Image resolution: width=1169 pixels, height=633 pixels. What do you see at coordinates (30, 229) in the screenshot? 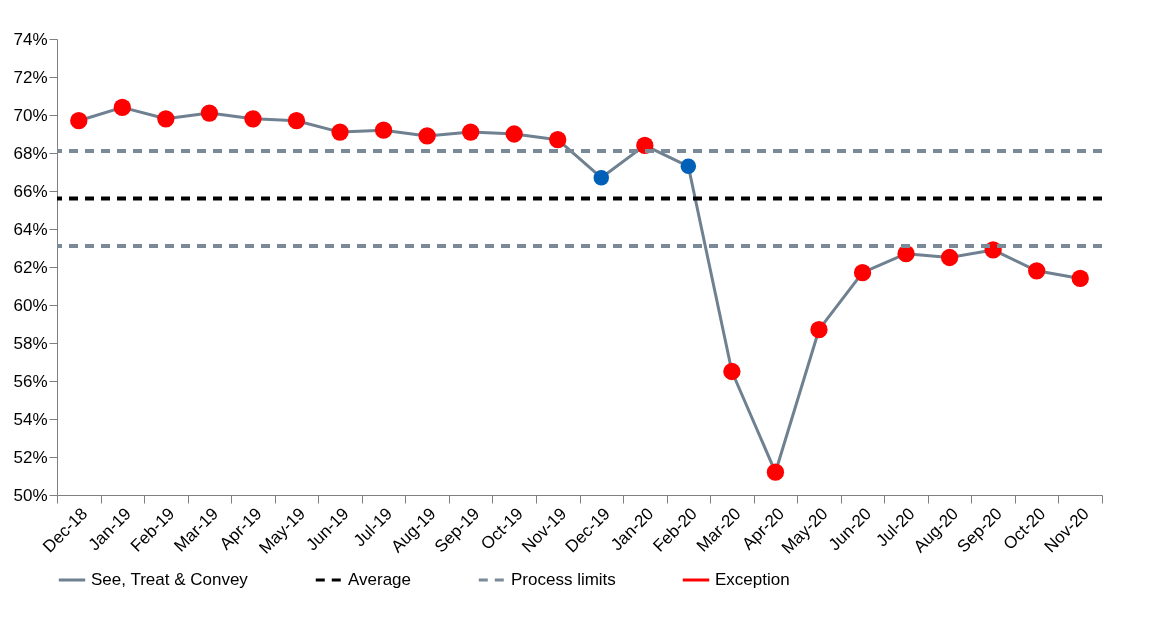
I see `y-tick-label: 64%` at bounding box center [30, 229].